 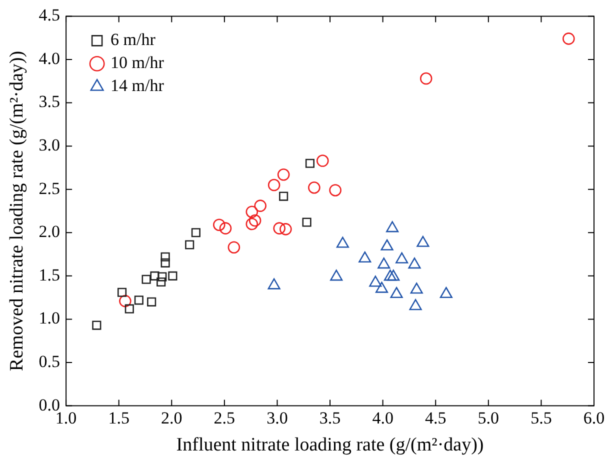 I want to click on x-tick-label: 6.0, so click(x=594, y=418).